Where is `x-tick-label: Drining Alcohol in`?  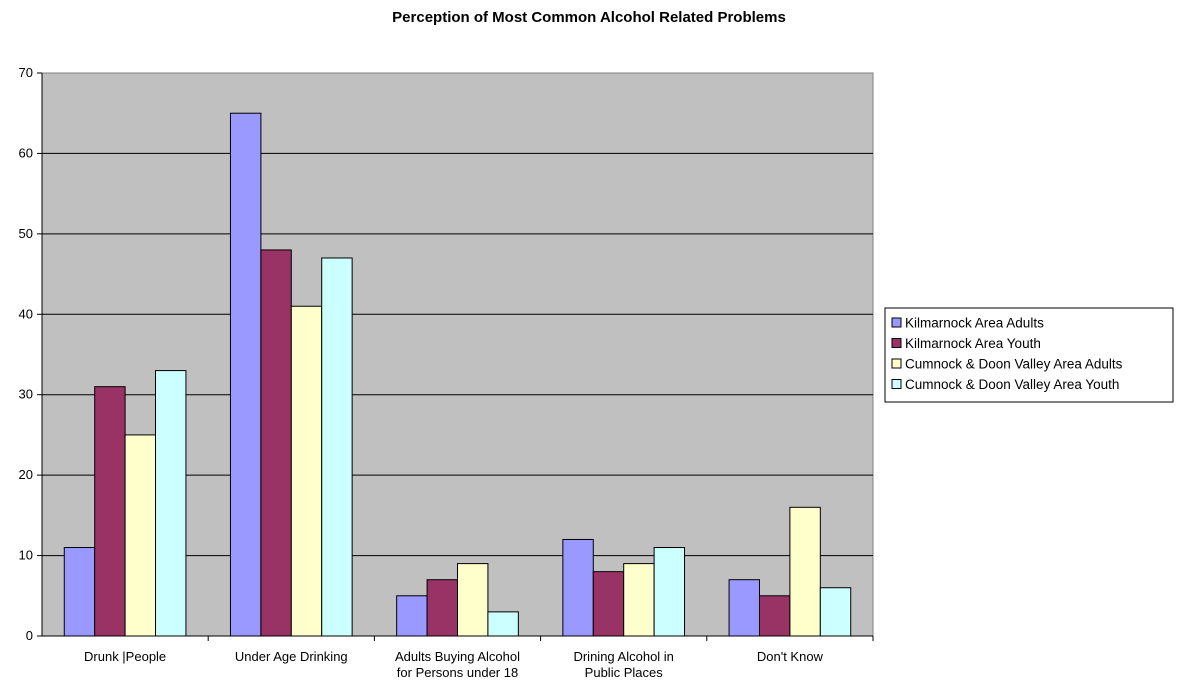 x-tick-label: Drining Alcohol in is located at coordinates (623, 656).